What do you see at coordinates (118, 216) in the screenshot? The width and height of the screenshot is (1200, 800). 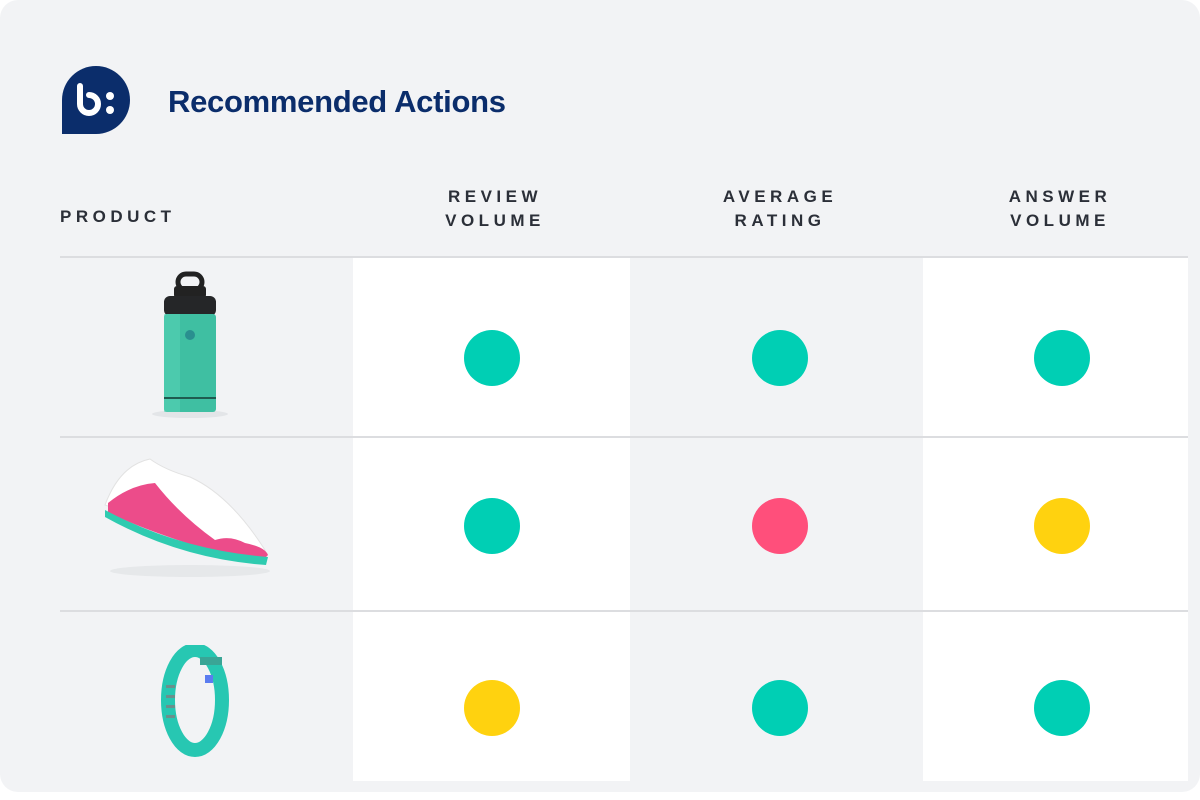 I see `column-header-product: PRODUCT` at bounding box center [118, 216].